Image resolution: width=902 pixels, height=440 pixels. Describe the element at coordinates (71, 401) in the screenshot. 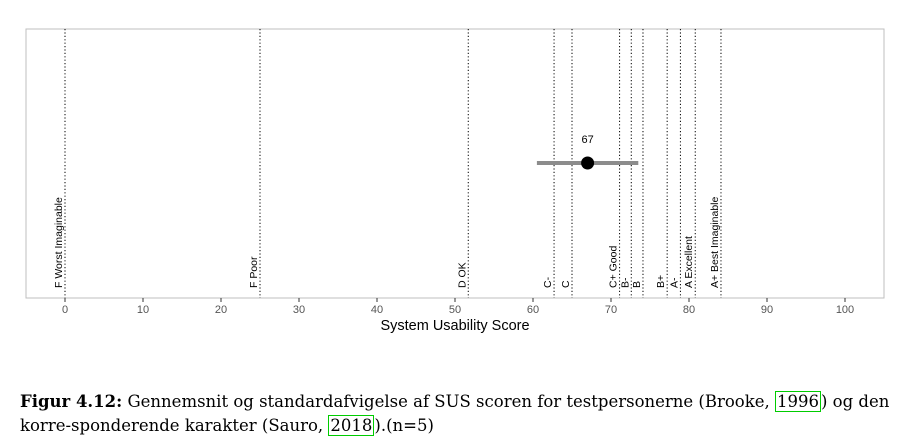

I see `caption-label: Figur 4.12:` at that location.